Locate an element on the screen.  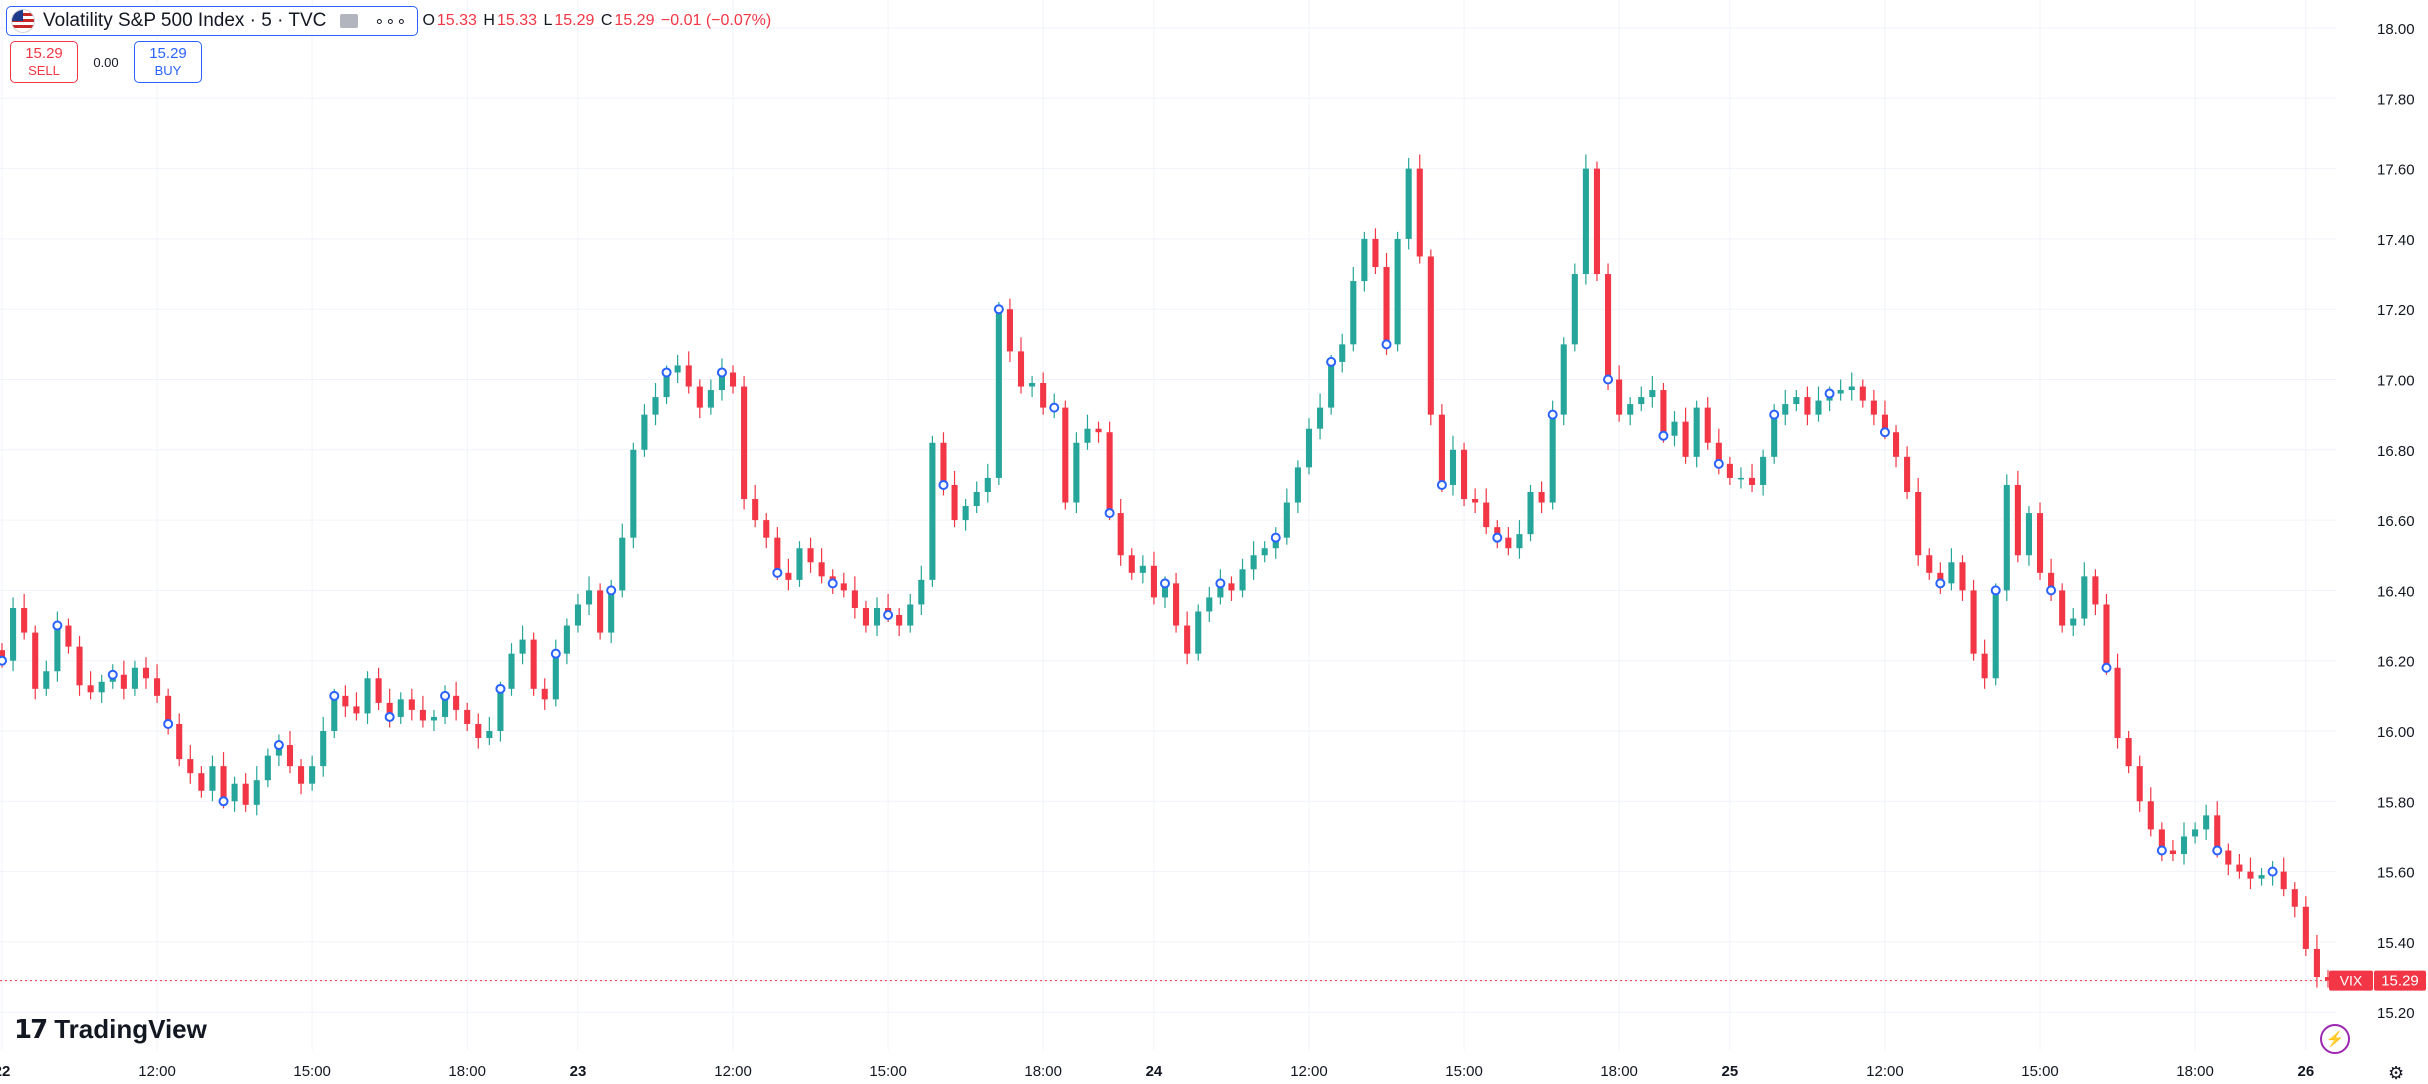
symbol-selector: Volatility S&P 500 Index · 5 · TVC ∘∘∘ is located at coordinates (212, 21).